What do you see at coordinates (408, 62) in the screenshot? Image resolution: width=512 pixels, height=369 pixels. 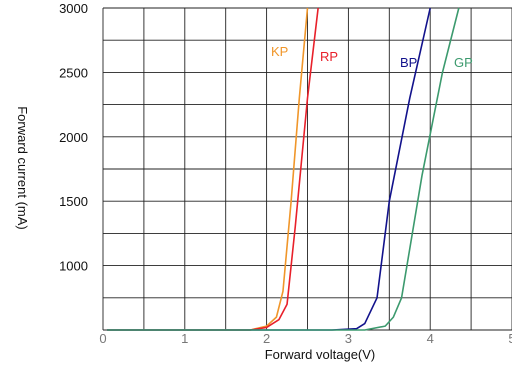 I see `series-label-bp: BP` at bounding box center [408, 62].